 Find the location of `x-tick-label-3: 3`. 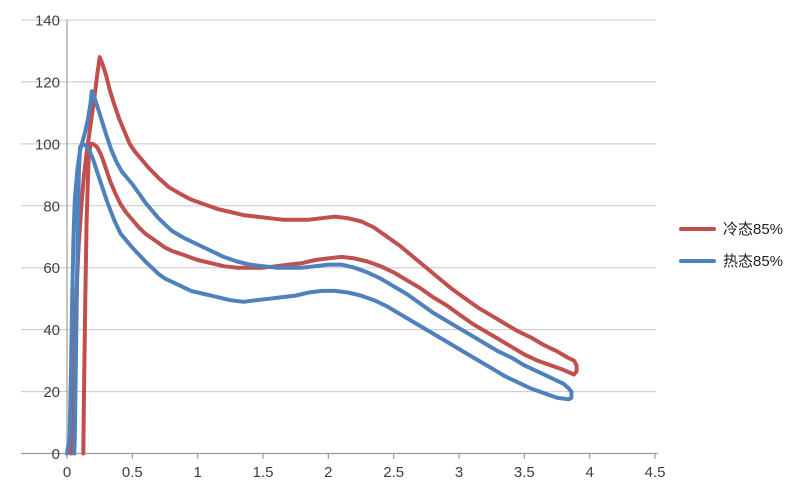

x-tick-label-3: 3 is located at coordinates (459, 472).